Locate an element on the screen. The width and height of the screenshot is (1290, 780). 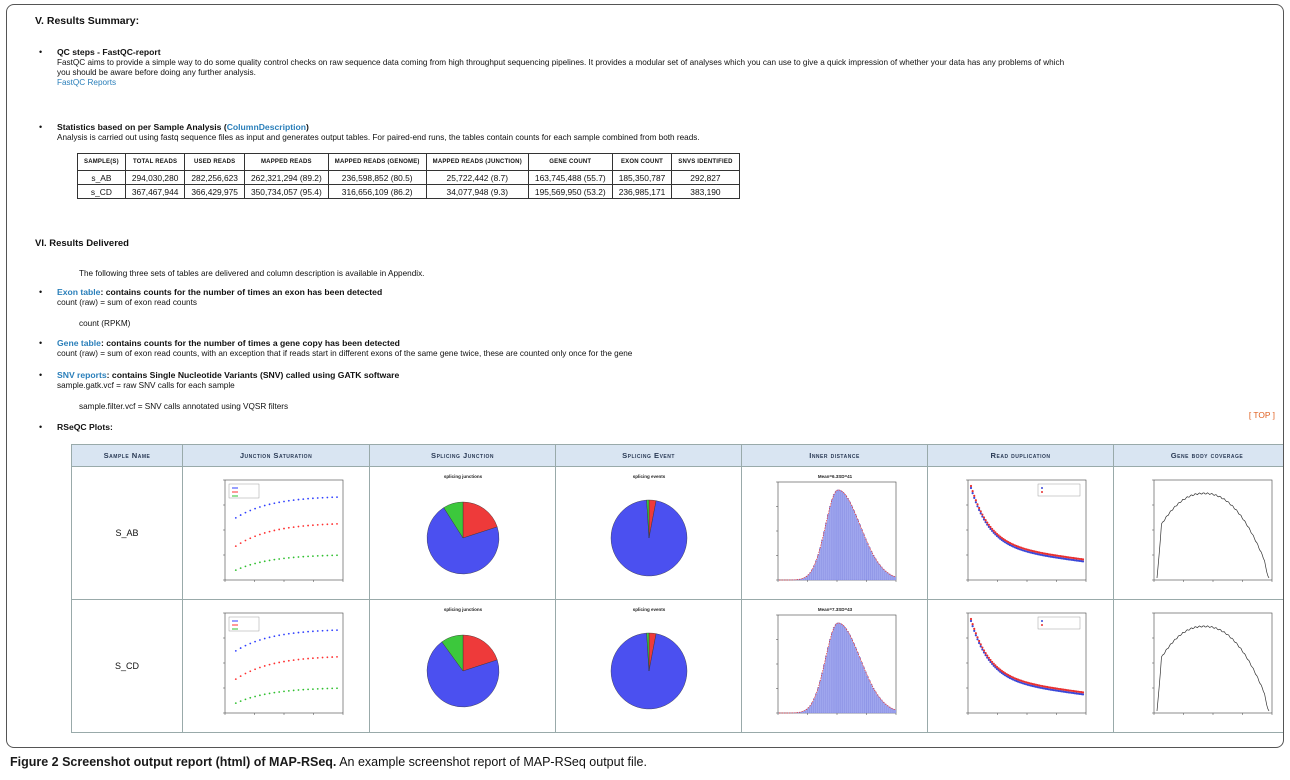
exon-table-link: Exon table is located at coordinates (79, 292).